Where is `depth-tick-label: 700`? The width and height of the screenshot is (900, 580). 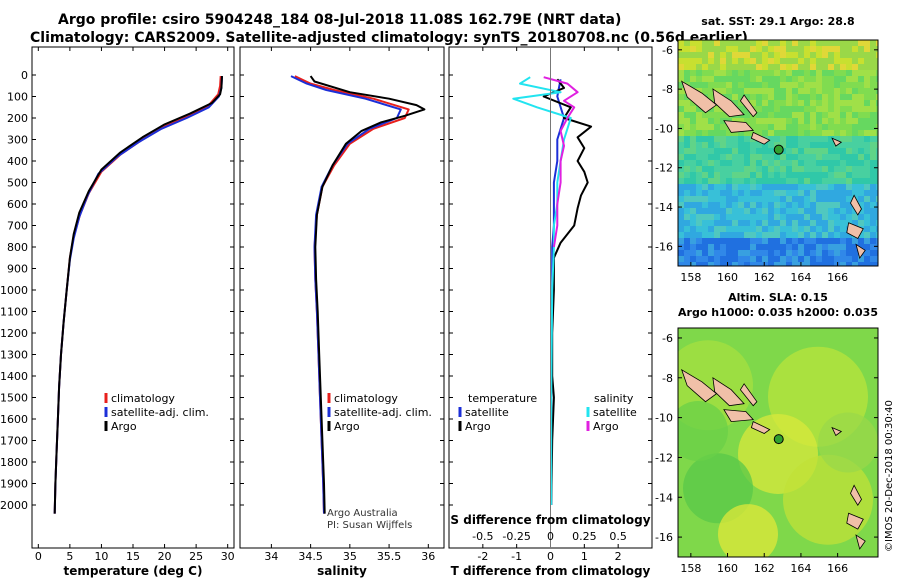 depth-tick-label: 700 is located at coordinates (17, 226).